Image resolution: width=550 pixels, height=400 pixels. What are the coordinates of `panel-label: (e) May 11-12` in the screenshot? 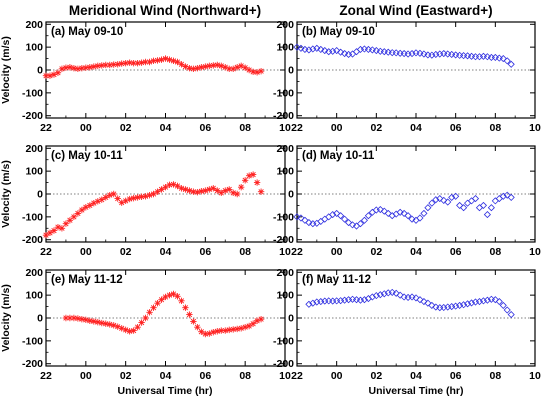 It's located at (87, 280).